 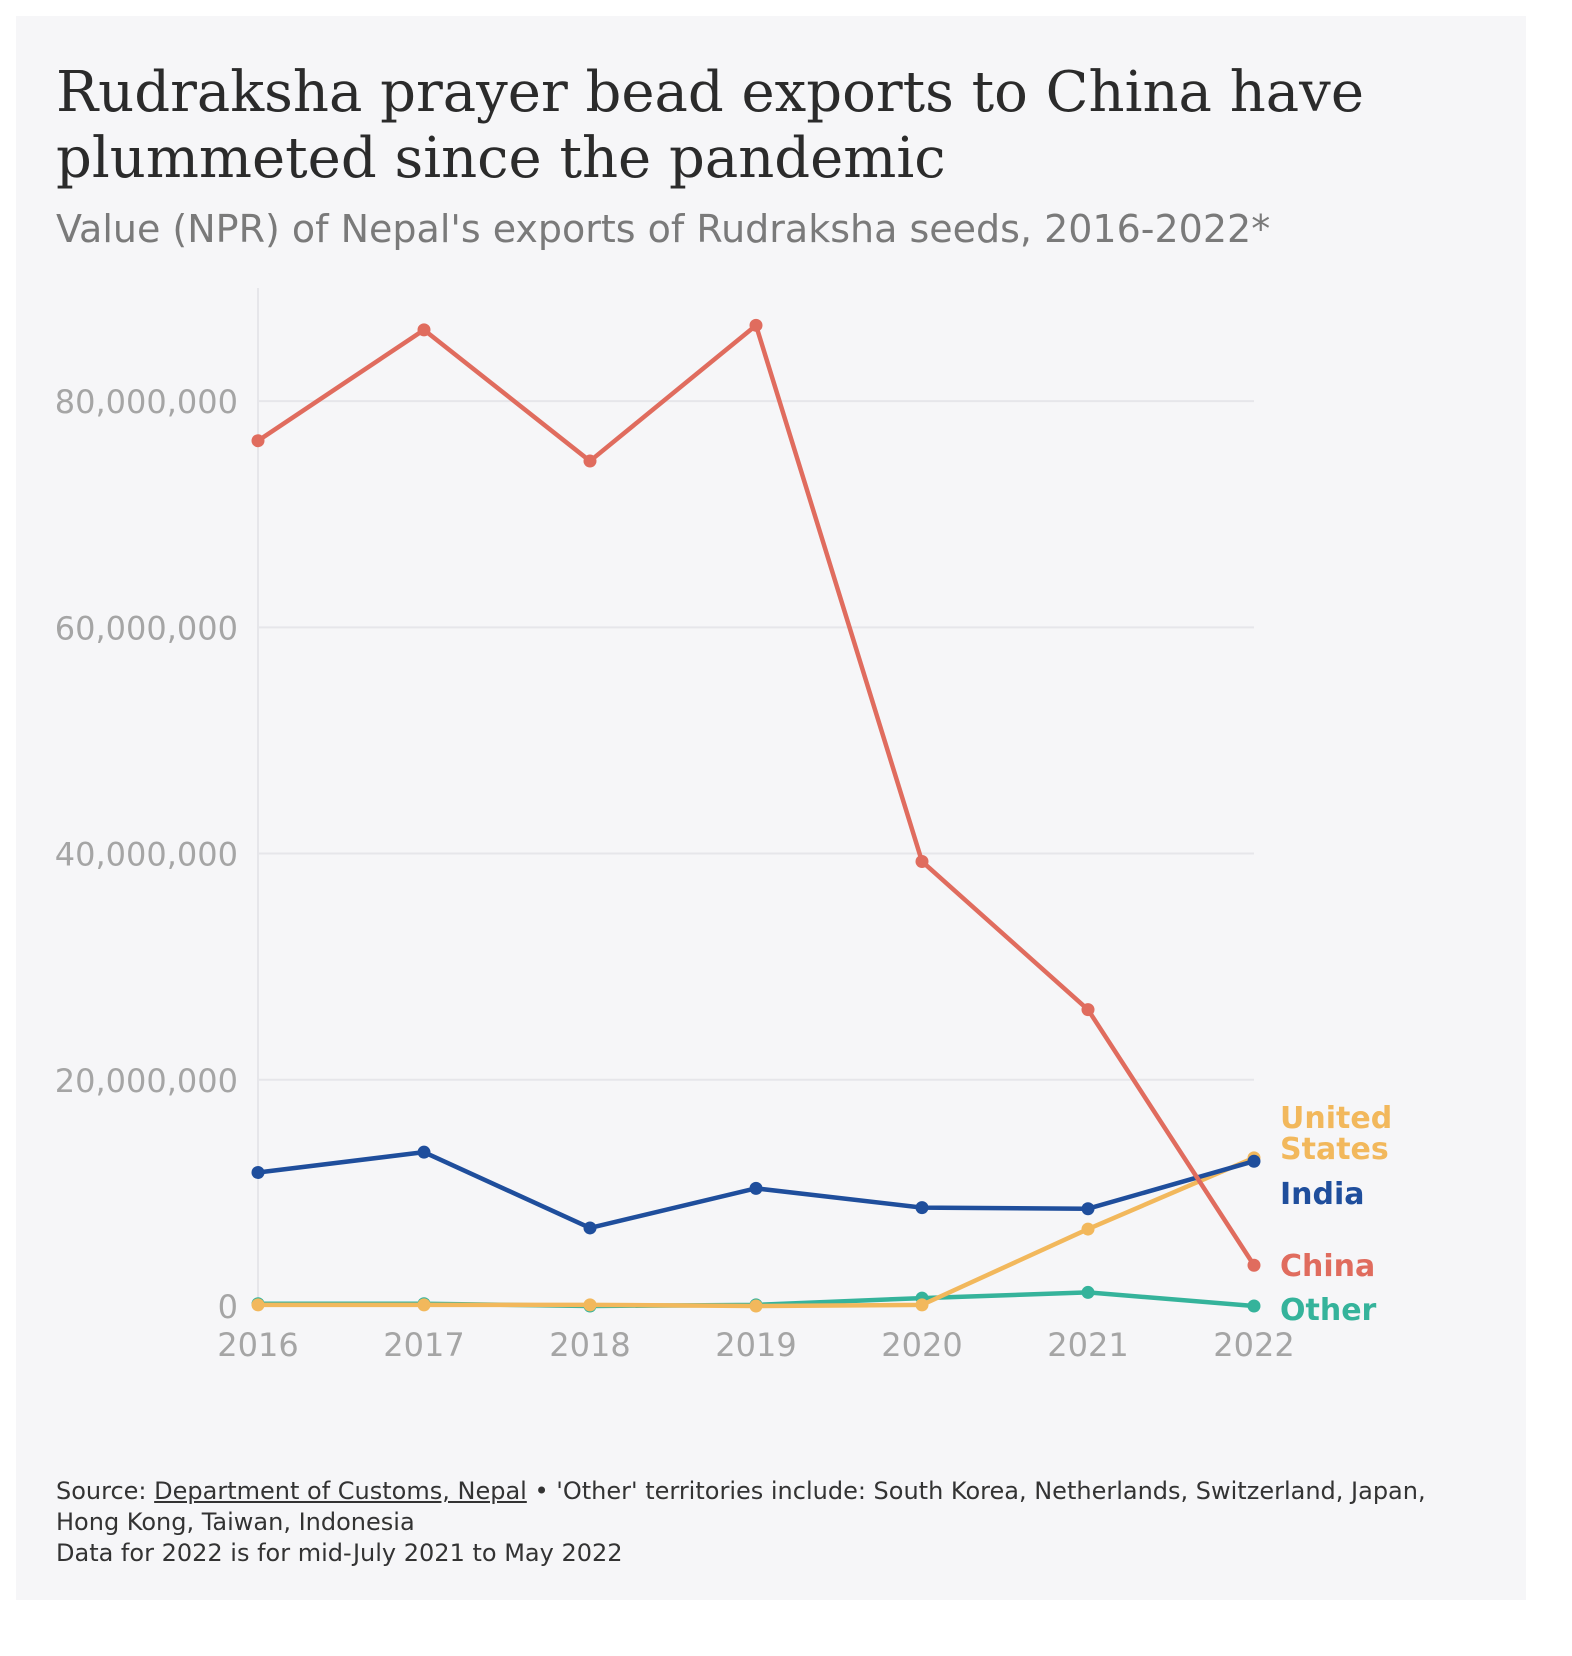 I want to click on y-tick-label: 80,000,000, so click(x=146, y=402).